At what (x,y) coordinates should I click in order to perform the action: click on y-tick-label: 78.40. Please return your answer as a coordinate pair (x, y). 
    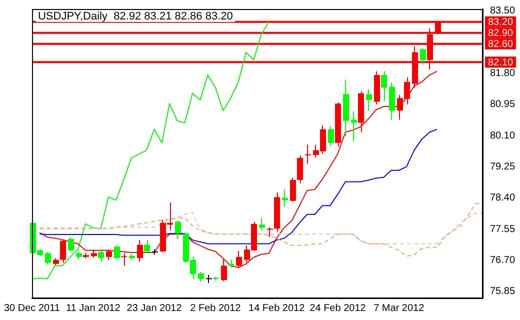
    Looking at the image, I should click on (503, 198).